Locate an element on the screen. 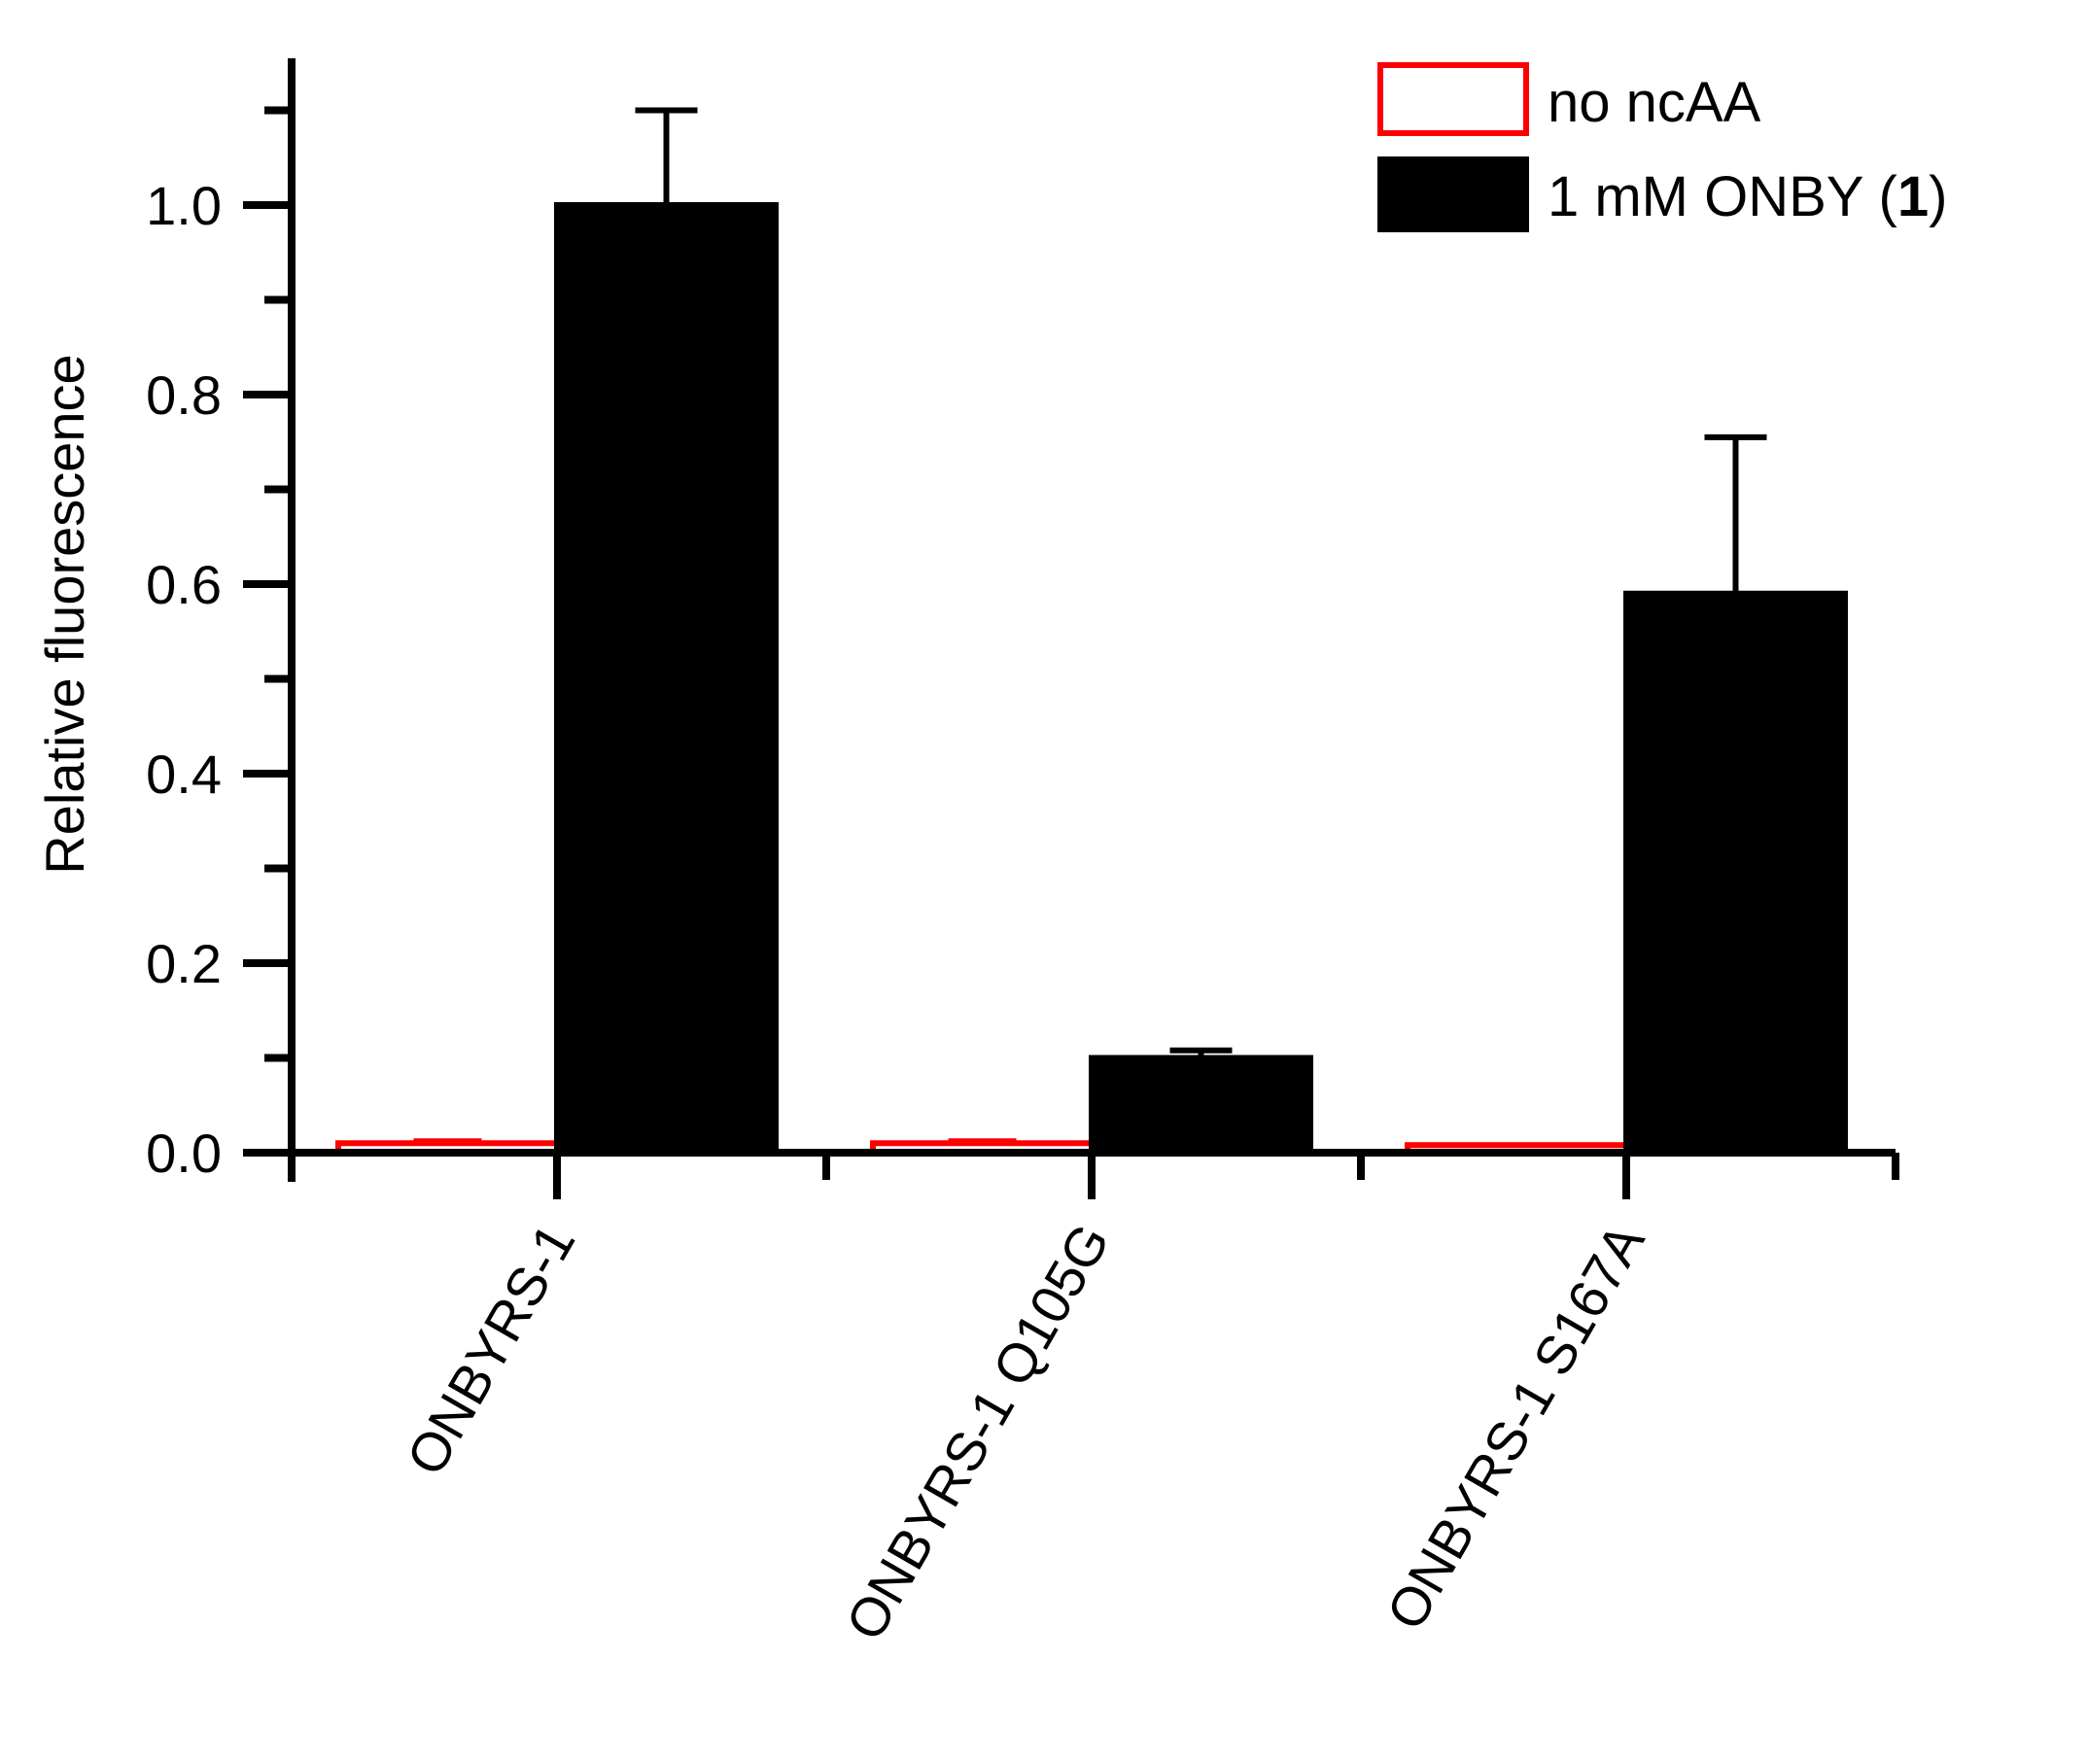 This screenshot has width=2088, height=1764. y-tick-label: 1.0 is located at coordinates (184, 205).